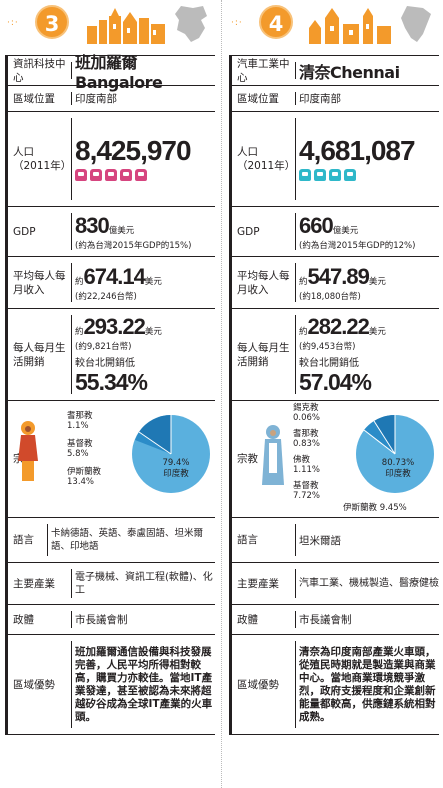 The width and height of the screenshot is (443, 788). What do you see at coordinates (307, 439) in the screenshot?
I see `religion-item-1: 耆那教 0.83%` at bounding box center [307, 439].